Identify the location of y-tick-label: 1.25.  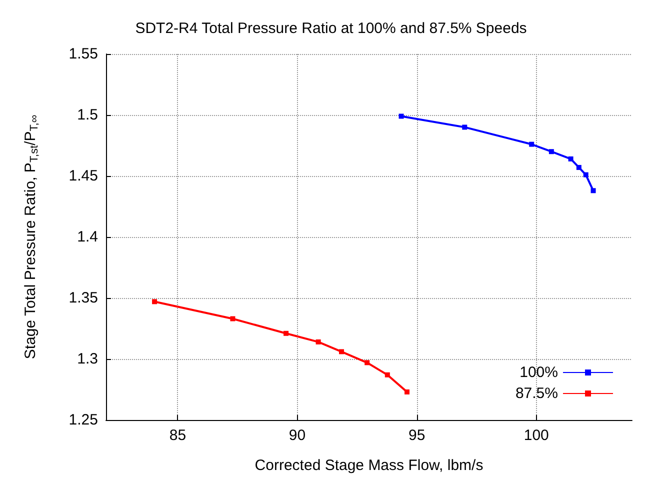
(83, 420).